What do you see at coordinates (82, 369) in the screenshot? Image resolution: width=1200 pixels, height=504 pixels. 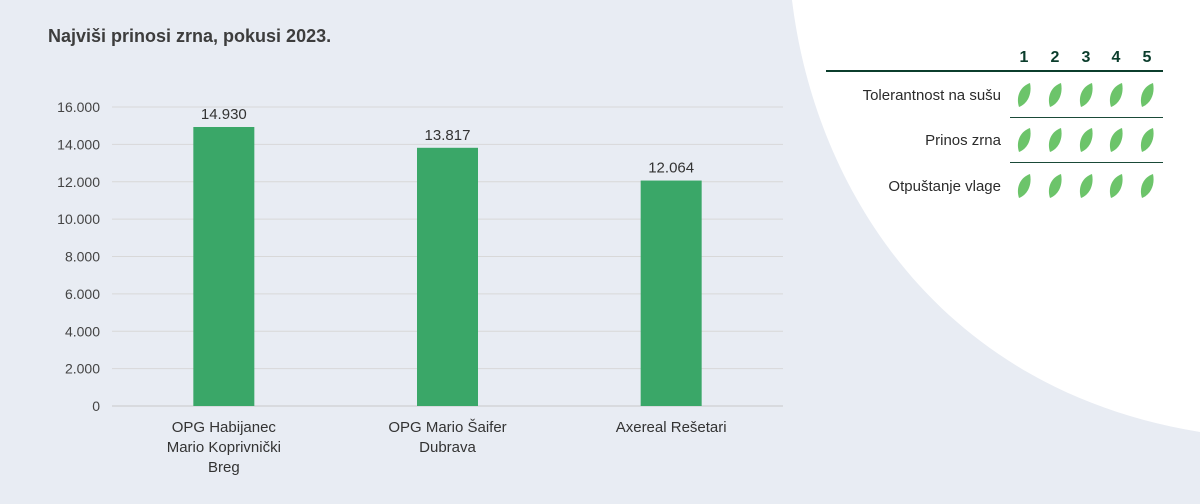 I see `y-tick-label: 2.000` at bounding box center [82, 369].